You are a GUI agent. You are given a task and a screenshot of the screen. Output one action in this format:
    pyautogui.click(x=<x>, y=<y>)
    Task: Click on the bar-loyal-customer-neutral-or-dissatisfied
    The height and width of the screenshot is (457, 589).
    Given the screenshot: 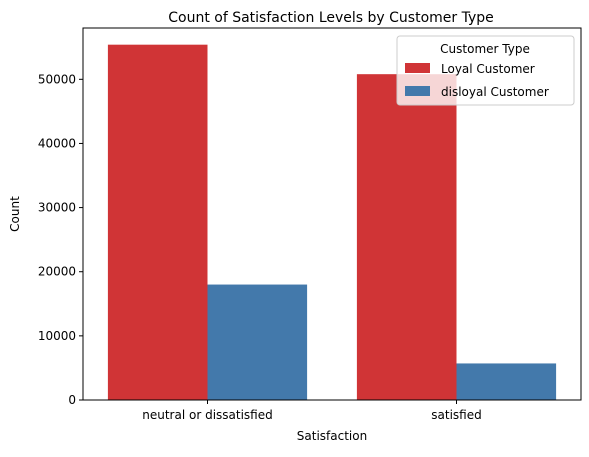 What is the action you would take?
    pyautogui.click(x=157, y=222)
    